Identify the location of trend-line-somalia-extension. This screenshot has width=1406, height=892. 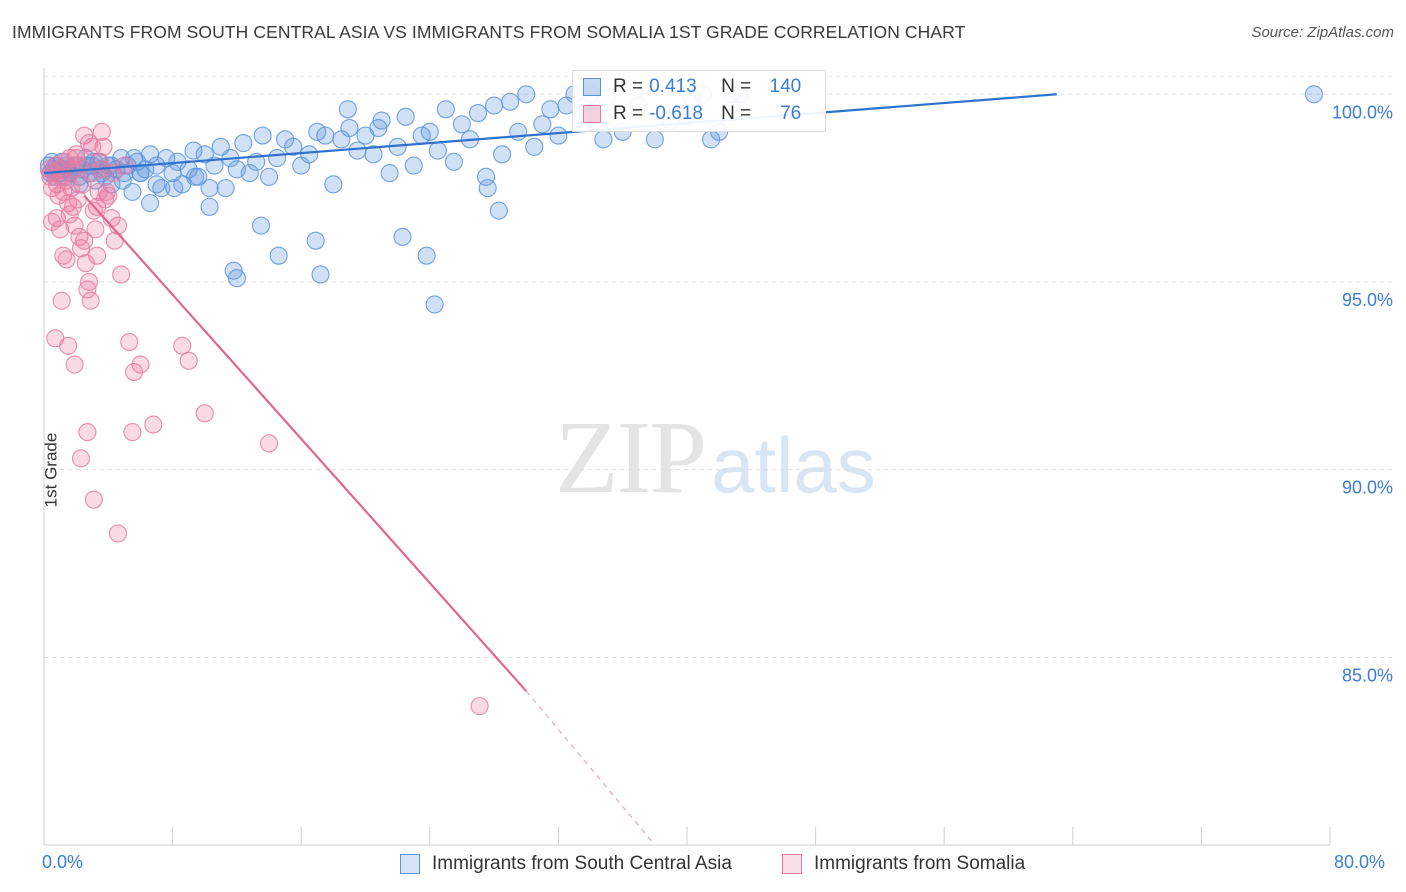
(590, 768).